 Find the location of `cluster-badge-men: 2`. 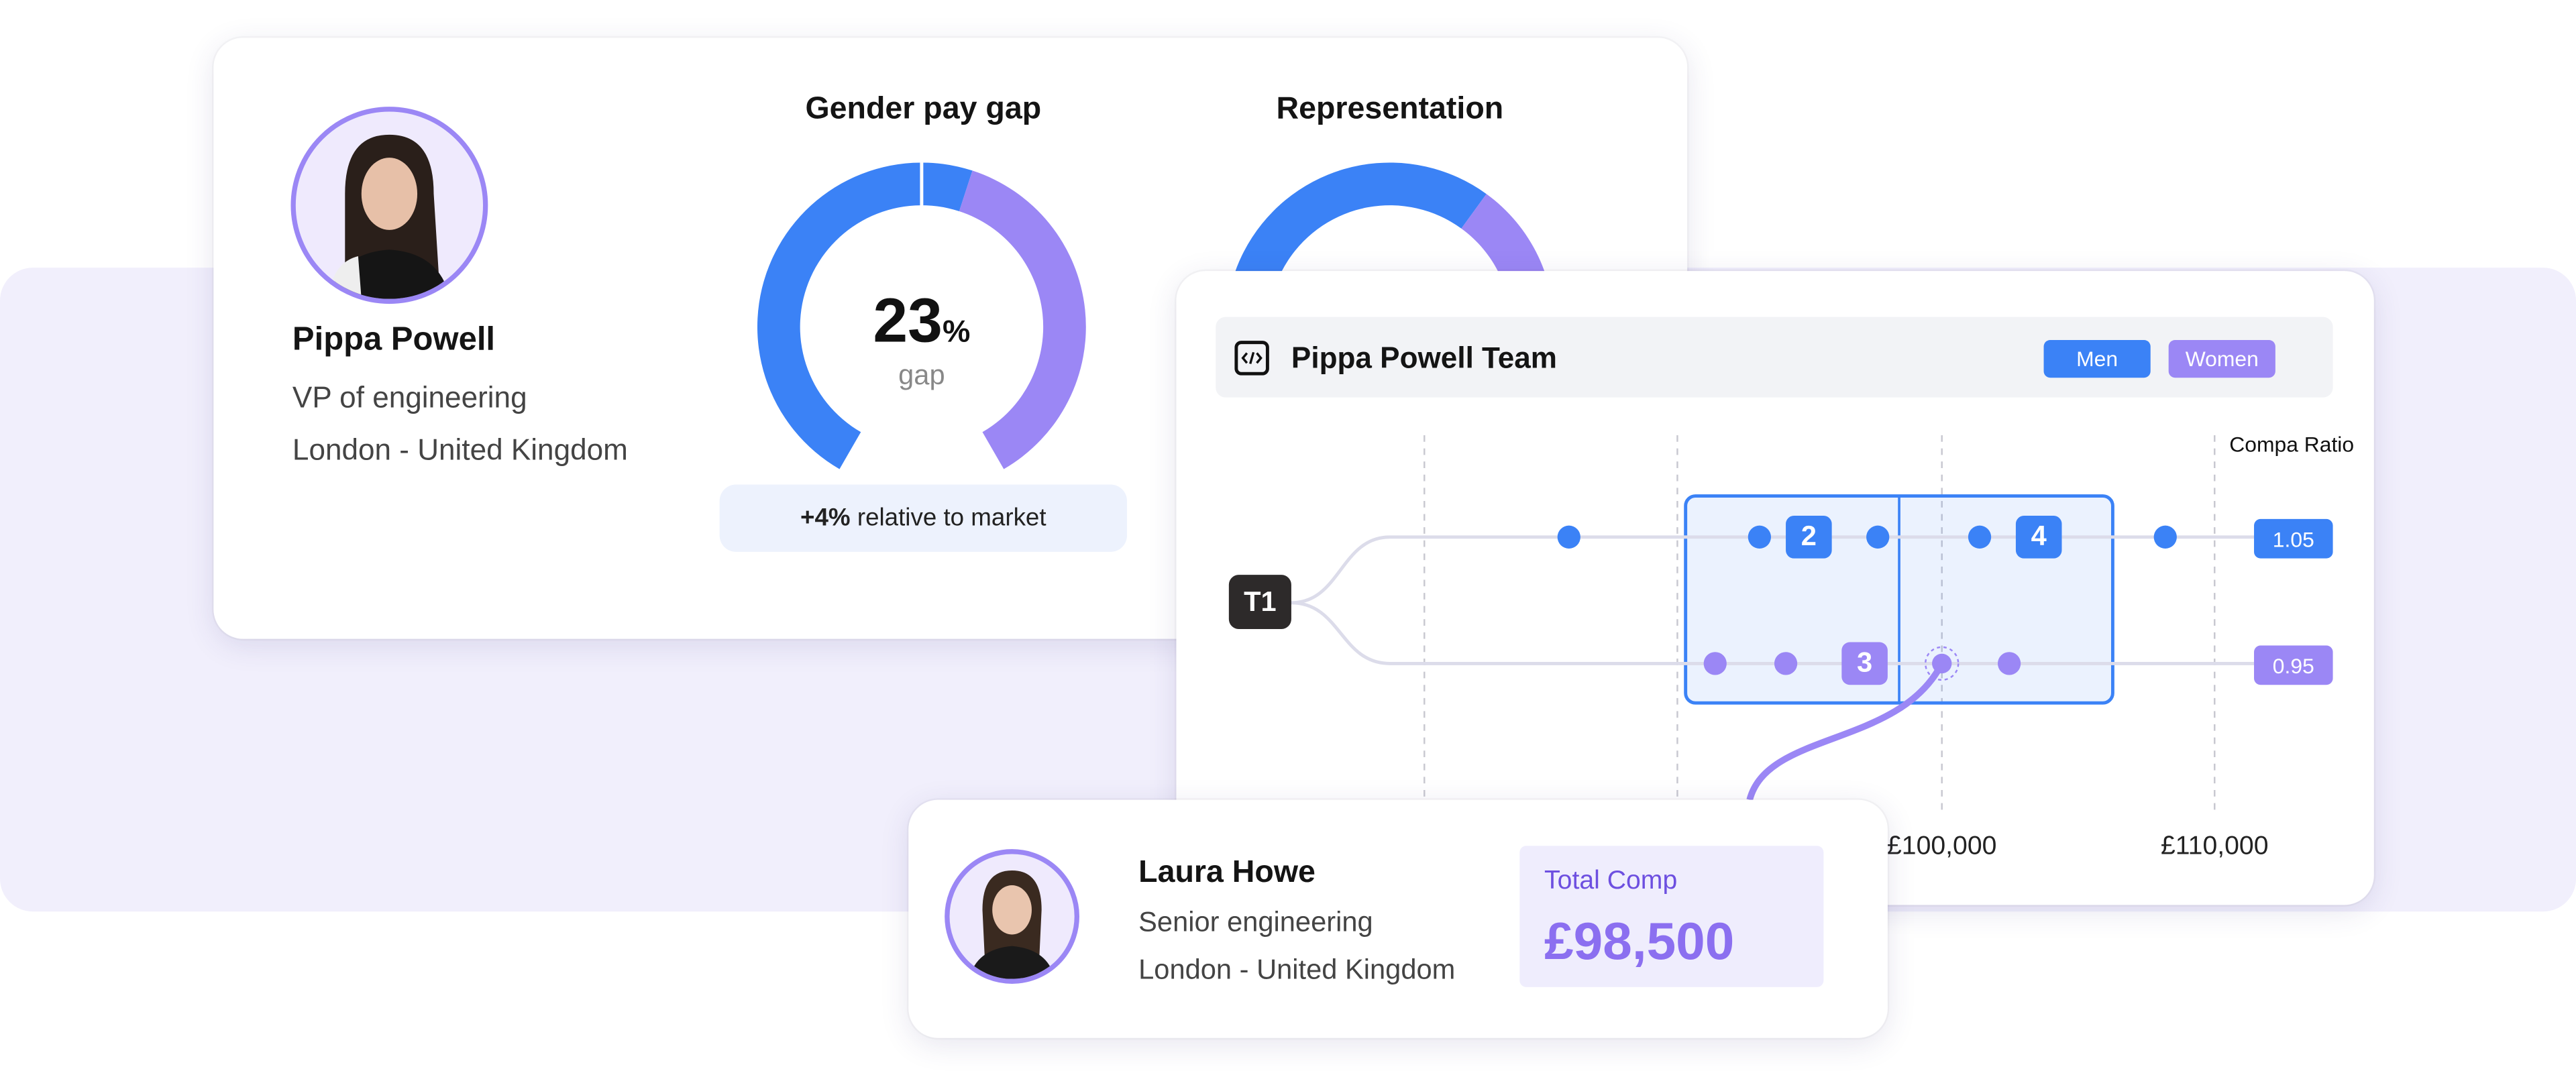

cluster-badge-men: 2 is located at coordinates (1809, 537).